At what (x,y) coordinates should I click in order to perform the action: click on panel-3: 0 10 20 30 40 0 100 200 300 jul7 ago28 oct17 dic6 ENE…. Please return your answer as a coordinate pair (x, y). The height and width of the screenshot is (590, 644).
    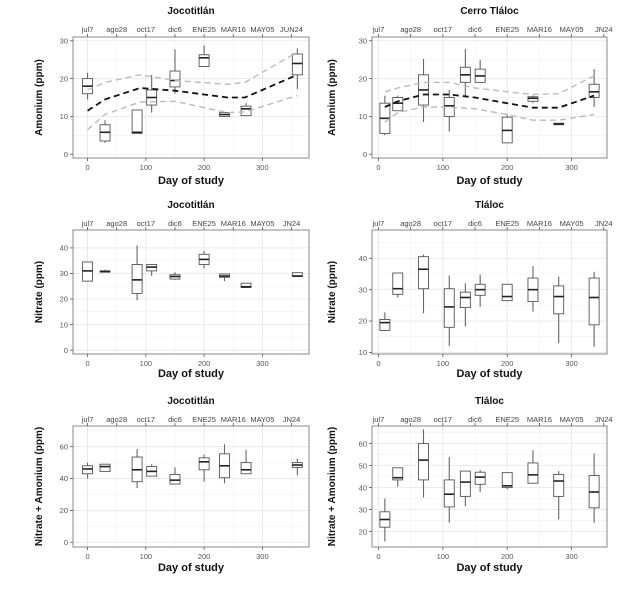
    Looking at the image, I should click on (172, 290).